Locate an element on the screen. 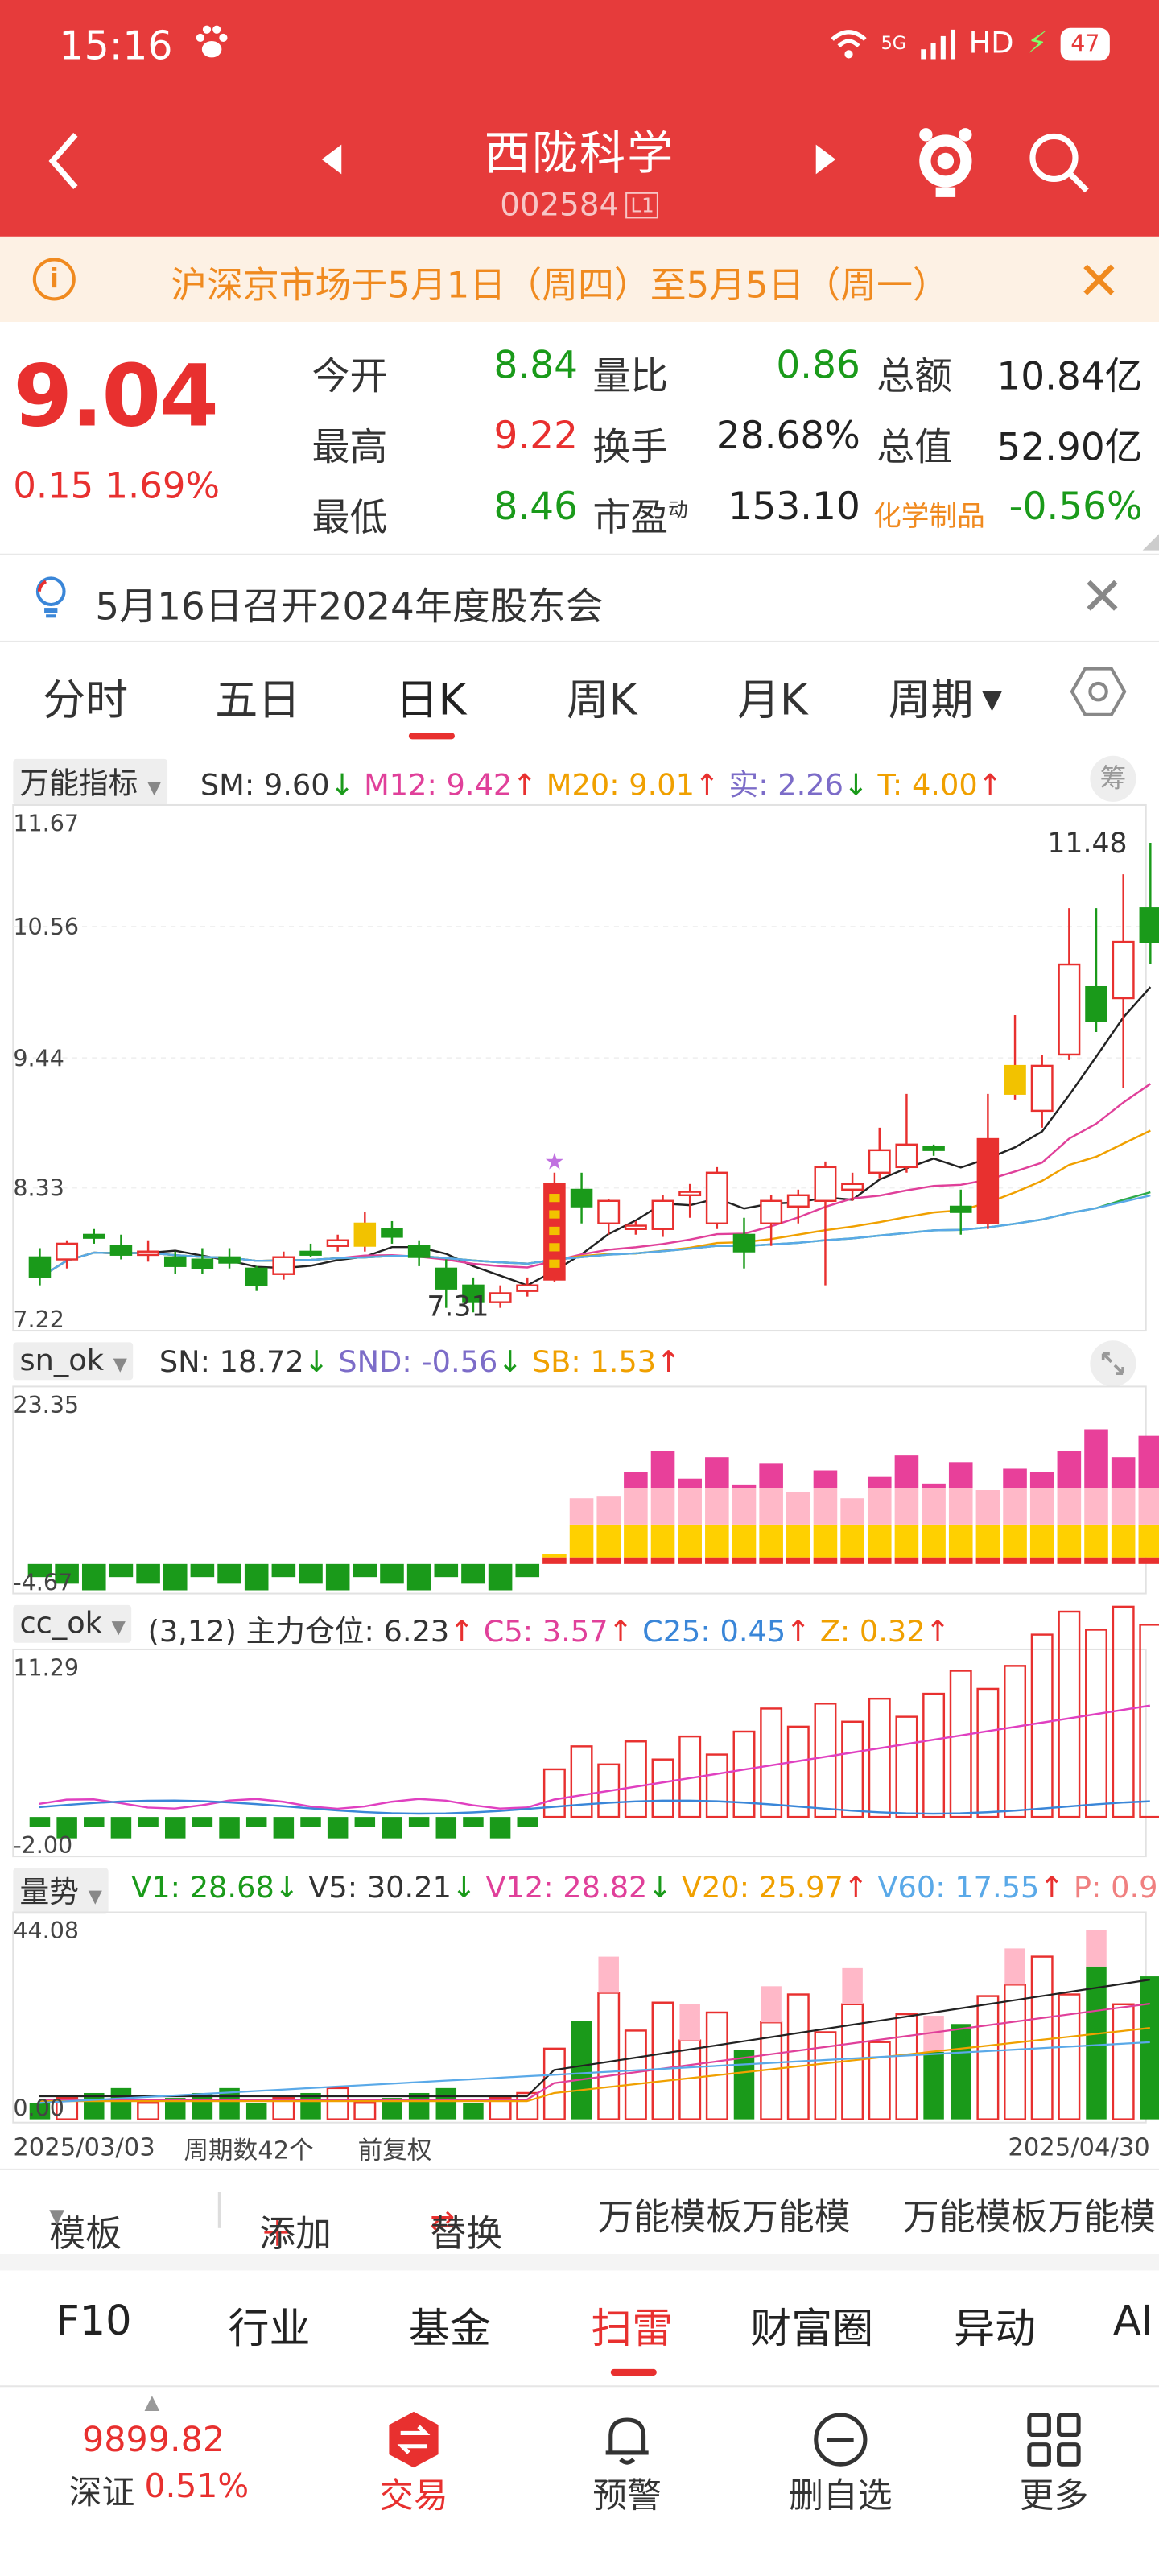 This screenshot has width=1159, height=2576. mascot-icon is located at coordinates (946, 162).